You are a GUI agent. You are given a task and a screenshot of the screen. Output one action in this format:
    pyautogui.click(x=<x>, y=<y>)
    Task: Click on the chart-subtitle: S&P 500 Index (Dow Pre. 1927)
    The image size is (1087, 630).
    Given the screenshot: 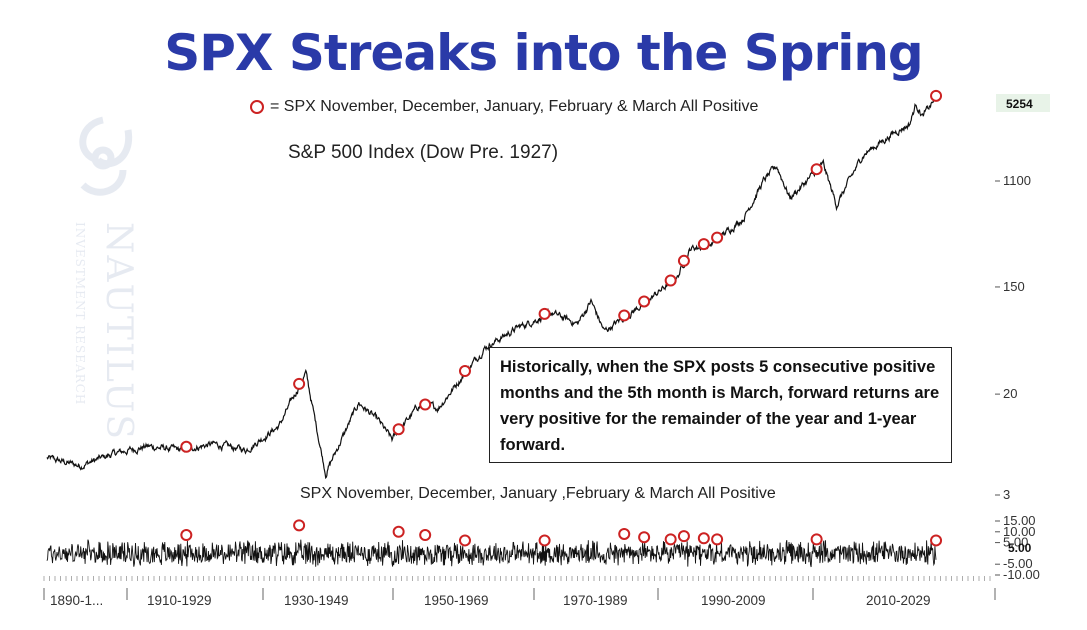 What is the action you would take?
    pyautogui.click(x=423, y=152)
    